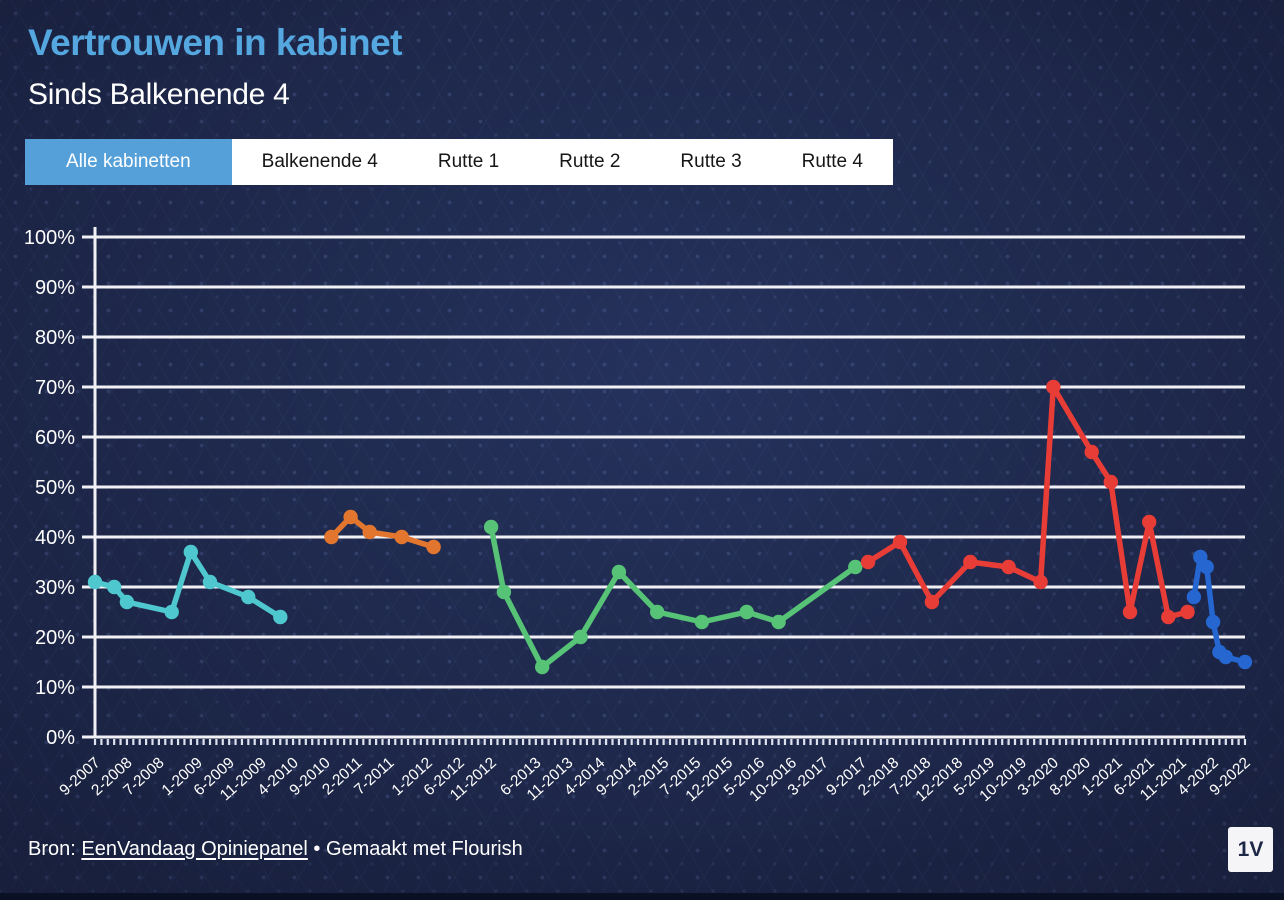 The height and width of the screenshot is (900, 1284). I want to click on eenvandaag-logo: 1V, so click(1250, 849).